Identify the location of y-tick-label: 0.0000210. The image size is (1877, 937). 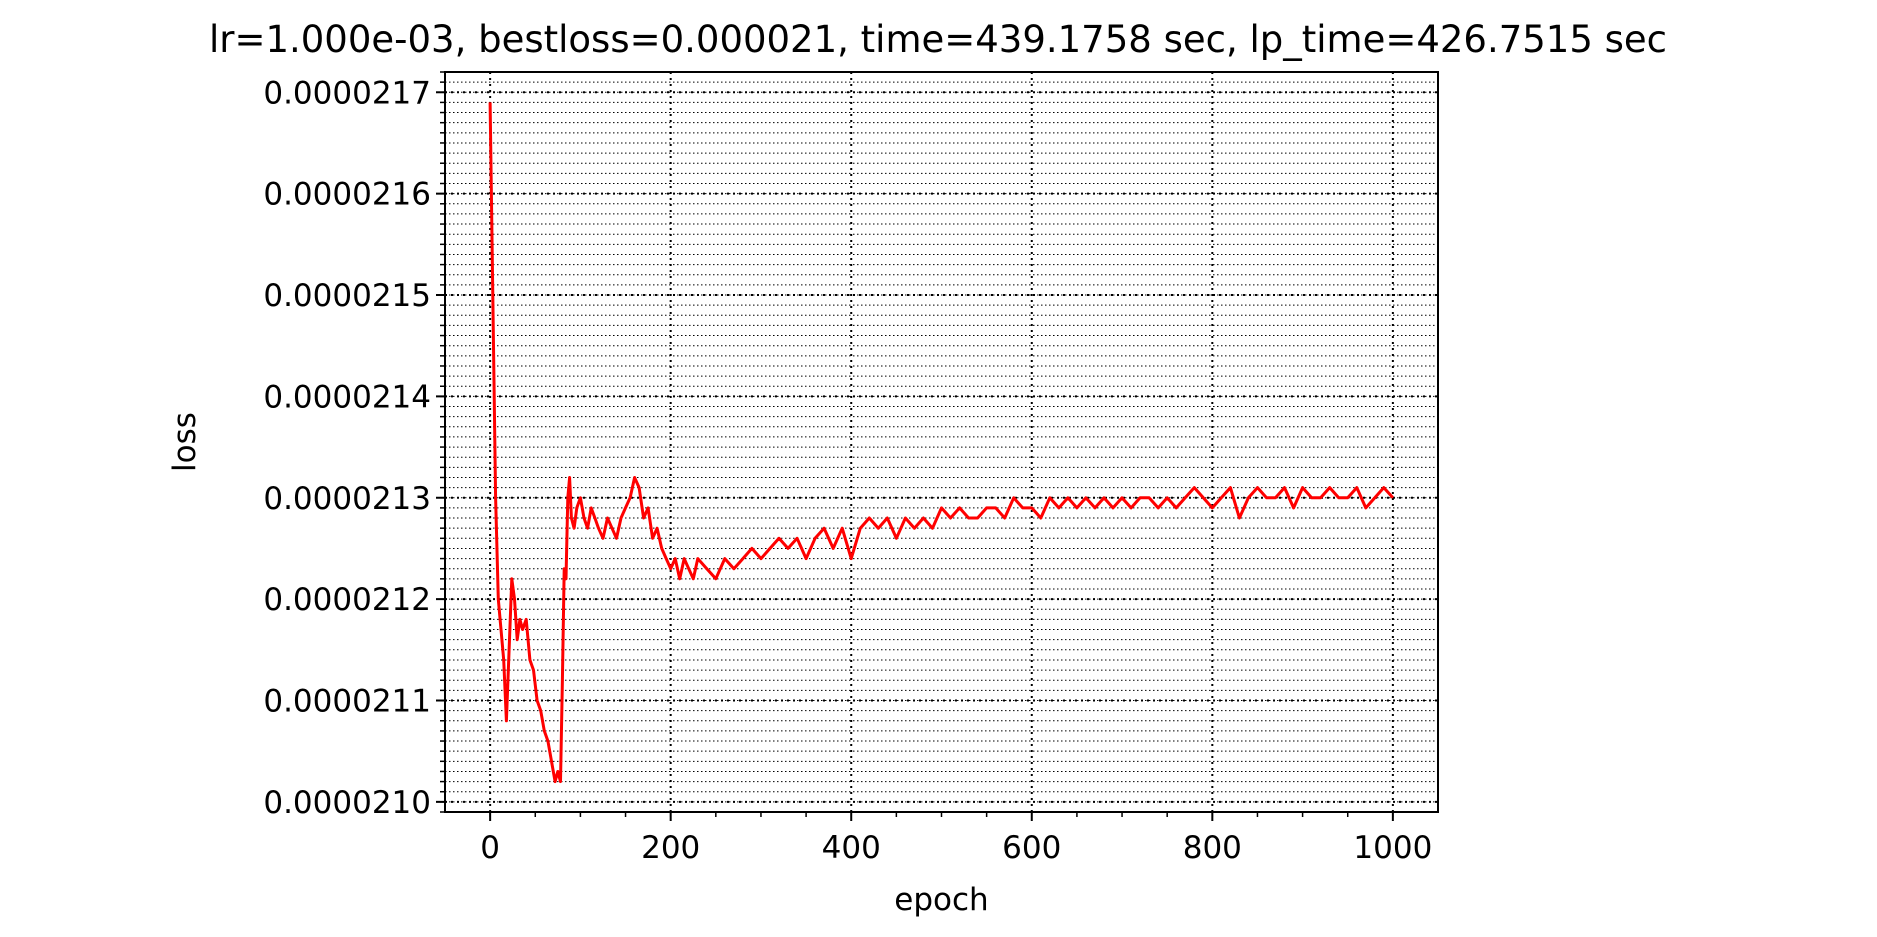
(347, 803).